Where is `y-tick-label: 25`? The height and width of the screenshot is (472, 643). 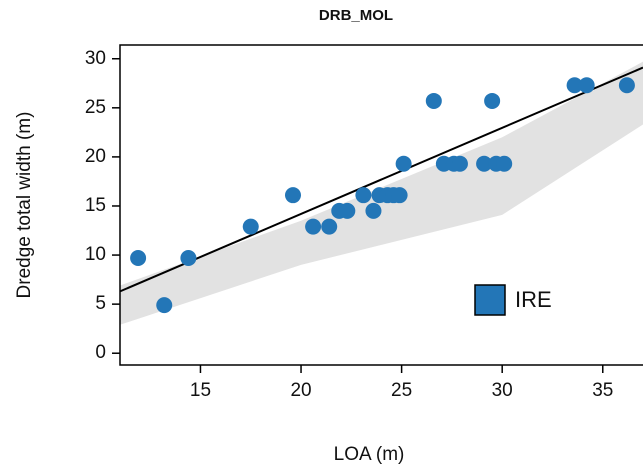
y-tick-label: 25 is located at coordinates (95, 107).